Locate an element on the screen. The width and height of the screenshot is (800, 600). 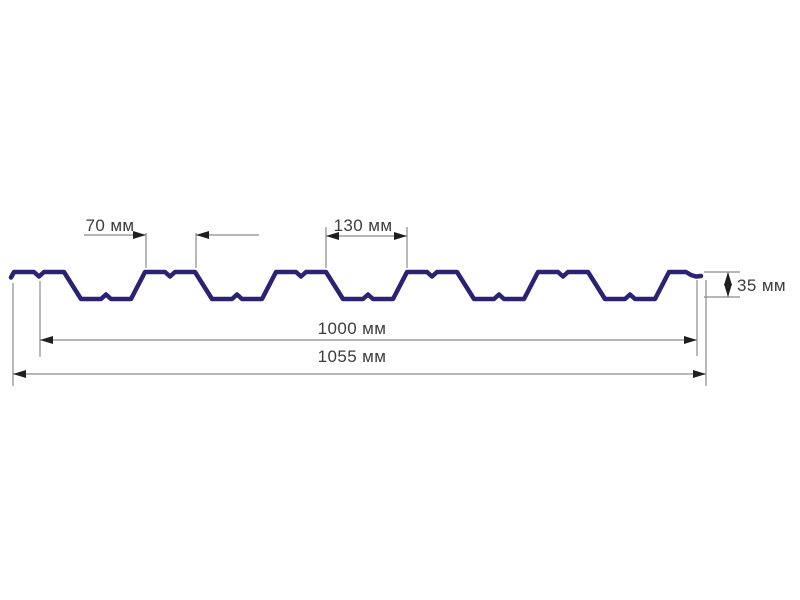
dim-label-1055mm: 1055 мм is located at coordinates (352, 356).